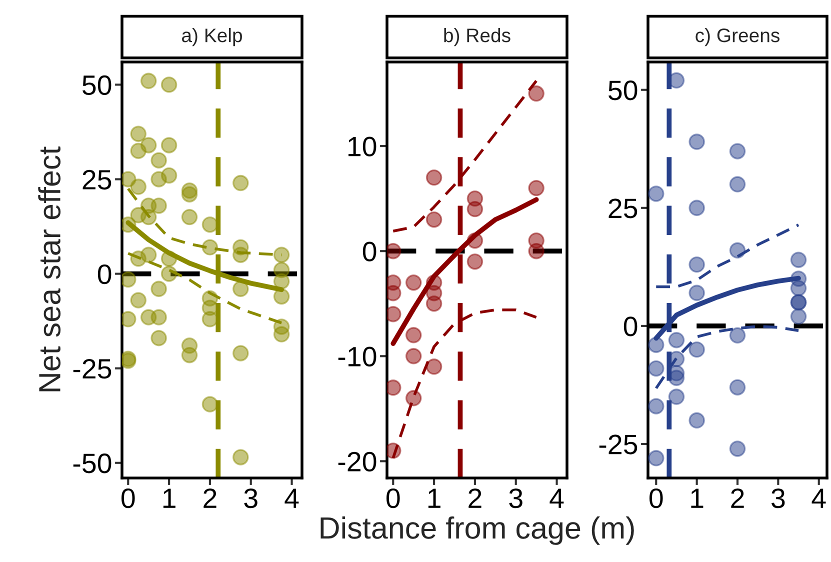 This screenshot has width=831, height=562. What do you see at coordinates (92, 464) in the screenshot?
I see `y-tick-label: -50` at bounding box center [92, 464].